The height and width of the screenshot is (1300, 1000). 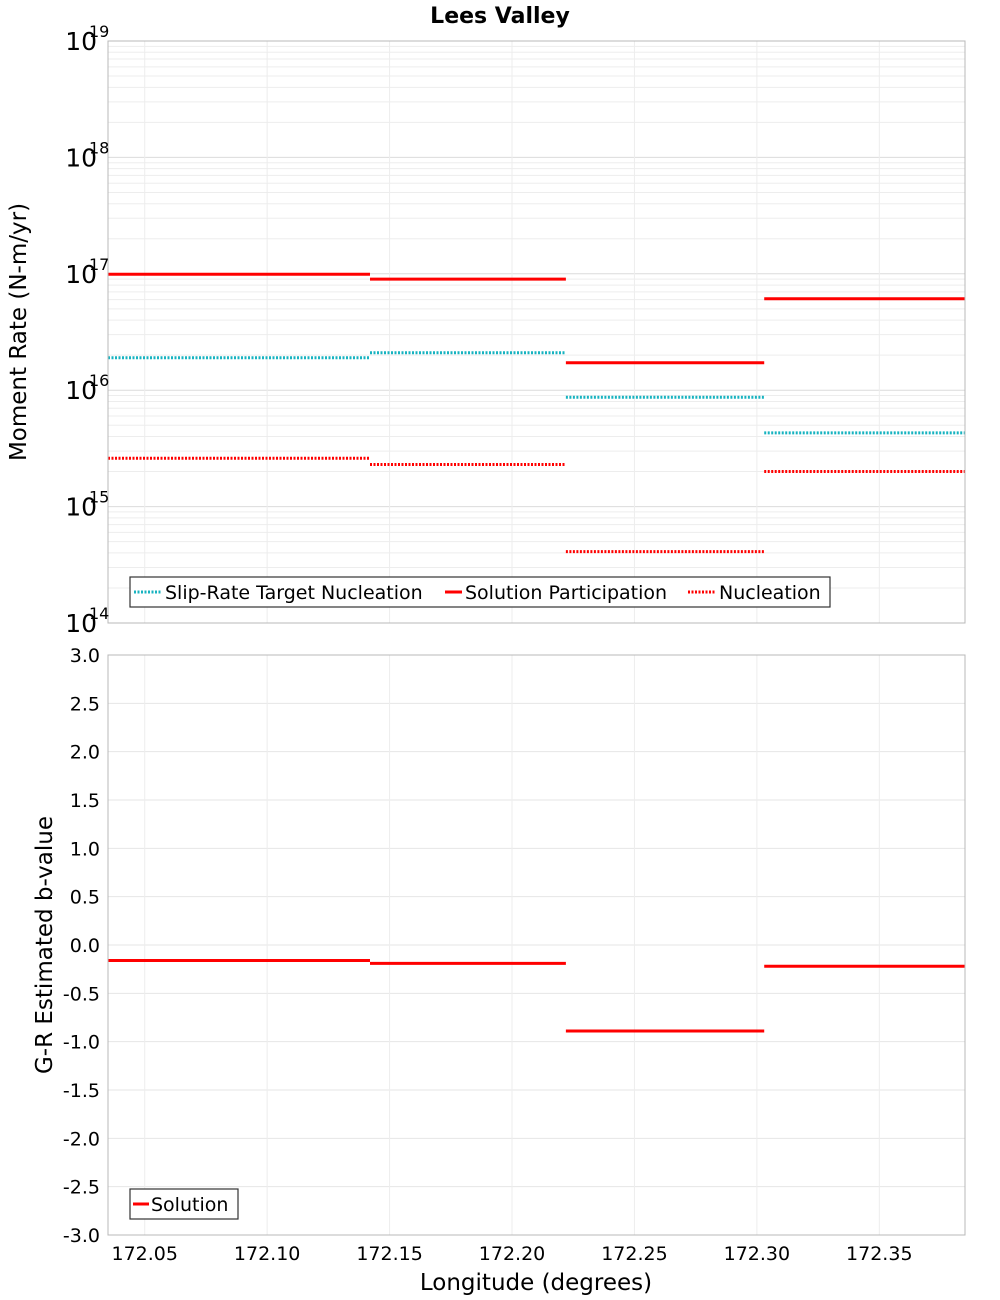 I want to click on legend-label-solution-participation: Solution Participation, so click(x=566, y=593).